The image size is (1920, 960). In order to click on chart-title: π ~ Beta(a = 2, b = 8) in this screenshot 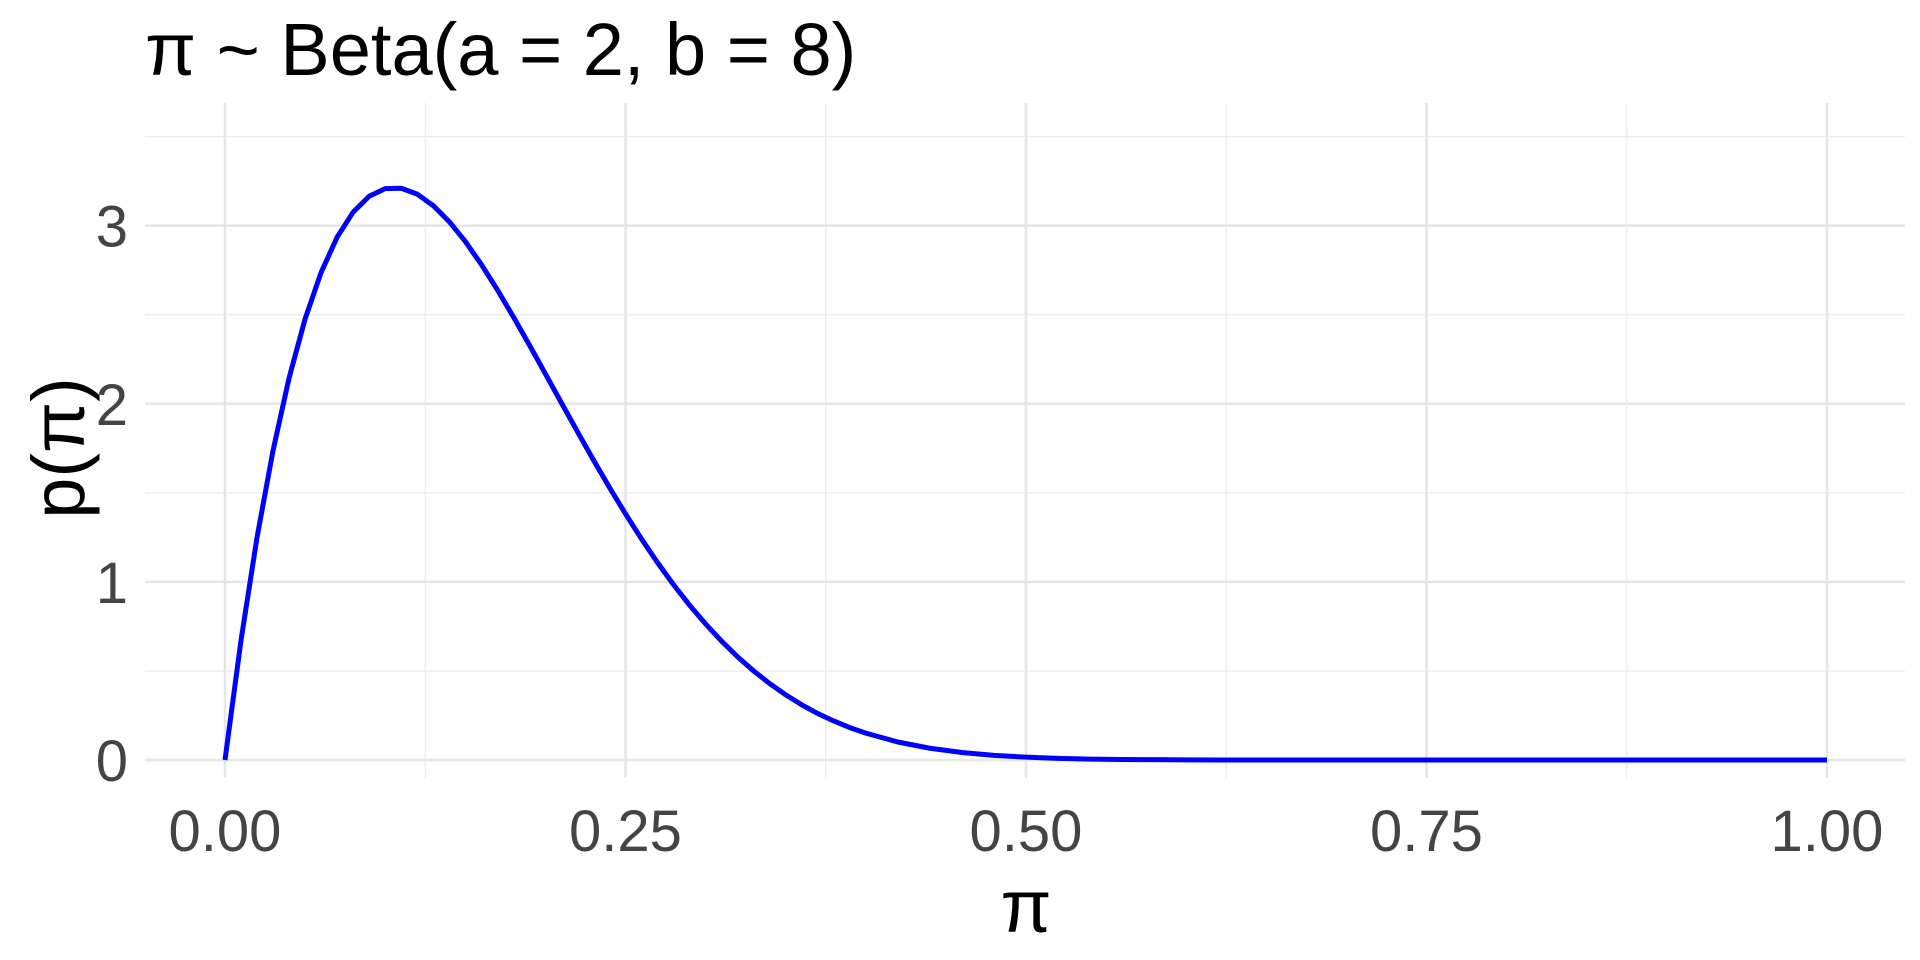, I will do `click(500, 49)`.